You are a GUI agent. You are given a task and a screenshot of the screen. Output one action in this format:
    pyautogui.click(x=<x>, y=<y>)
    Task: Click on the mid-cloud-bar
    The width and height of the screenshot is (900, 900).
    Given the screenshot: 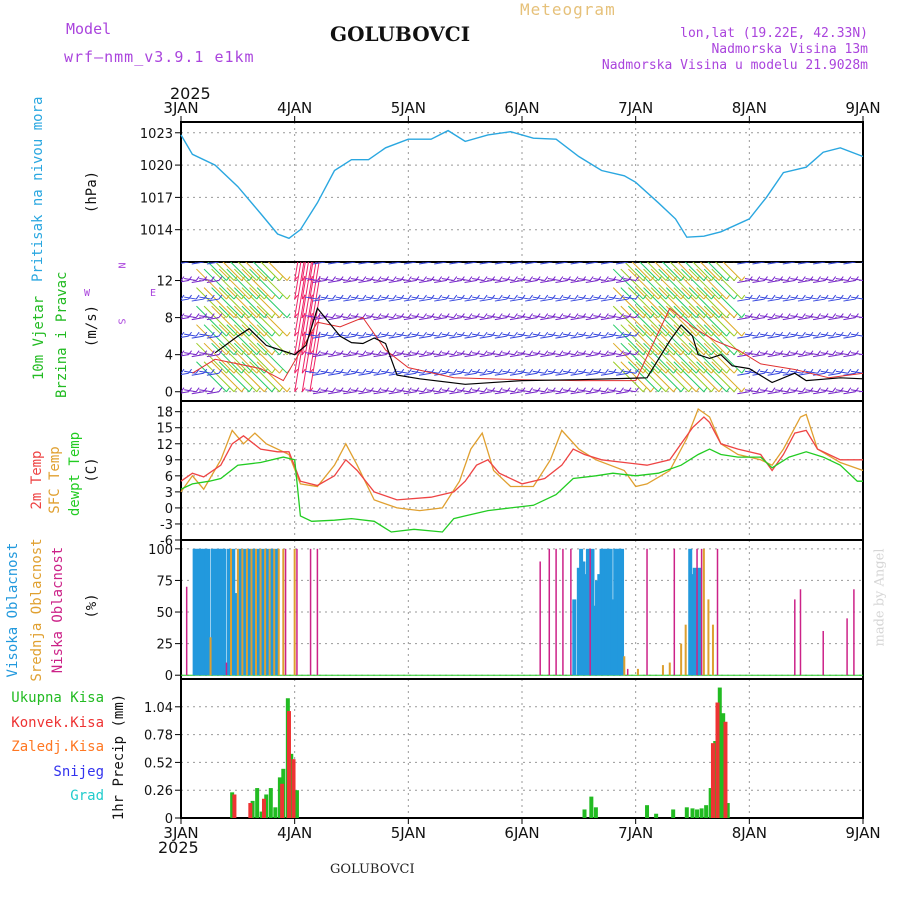 What is the action you would take?
    pyautogui.click(x=703, y=612)
    